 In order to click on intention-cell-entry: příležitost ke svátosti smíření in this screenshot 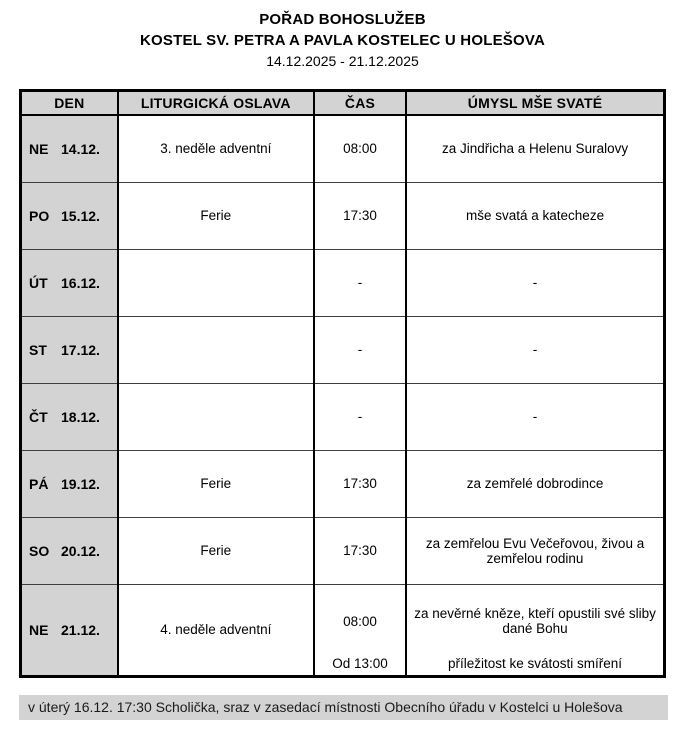, I will do `click(535, 663)`.